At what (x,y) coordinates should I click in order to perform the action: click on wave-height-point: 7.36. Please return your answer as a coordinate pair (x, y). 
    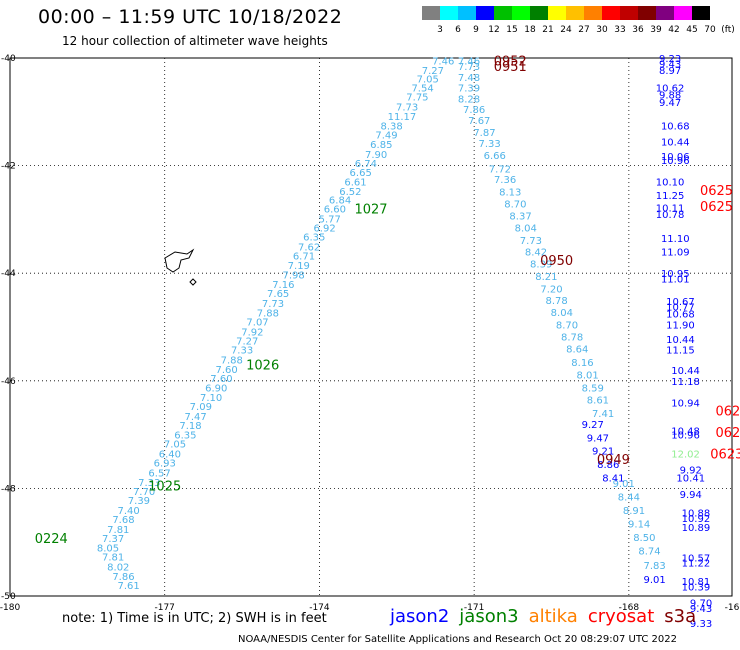
    Looking at the image, I should click on (505, 180).